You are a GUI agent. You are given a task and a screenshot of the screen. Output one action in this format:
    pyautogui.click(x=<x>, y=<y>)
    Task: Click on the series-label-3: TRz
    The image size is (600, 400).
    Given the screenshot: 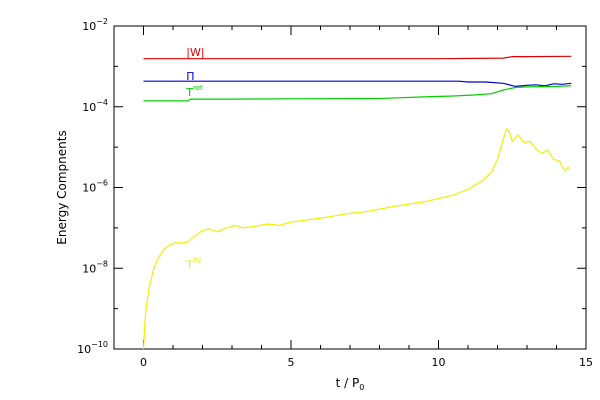 What is the action you would take?
    pyautogui.click(x=193, y=263)
    